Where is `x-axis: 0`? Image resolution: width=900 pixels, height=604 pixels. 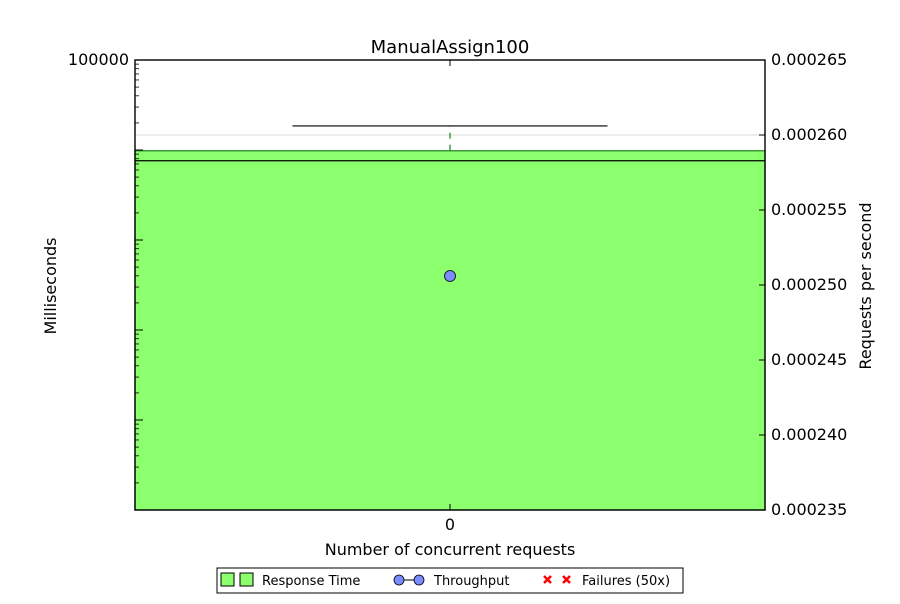 x-axis: 0 is located at coordinates (450, 297).